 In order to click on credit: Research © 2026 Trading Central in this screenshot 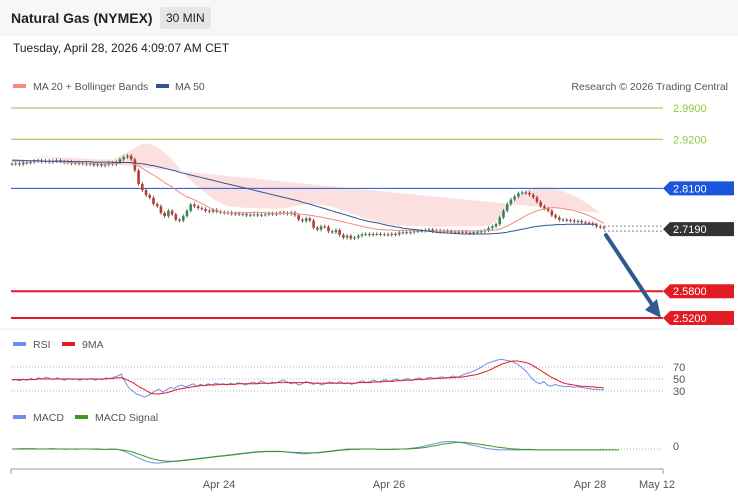, I will do `click(649, 87)`.